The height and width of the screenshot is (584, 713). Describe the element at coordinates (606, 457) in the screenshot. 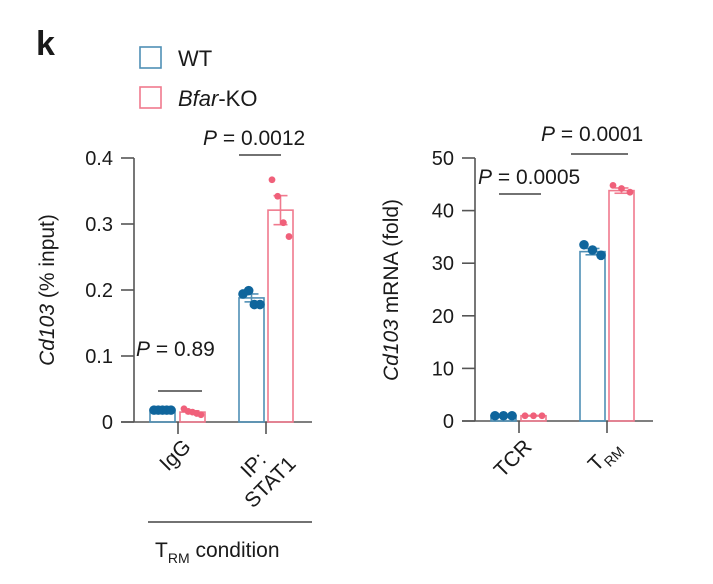

I see `x-tick-label: TRM` at that location.